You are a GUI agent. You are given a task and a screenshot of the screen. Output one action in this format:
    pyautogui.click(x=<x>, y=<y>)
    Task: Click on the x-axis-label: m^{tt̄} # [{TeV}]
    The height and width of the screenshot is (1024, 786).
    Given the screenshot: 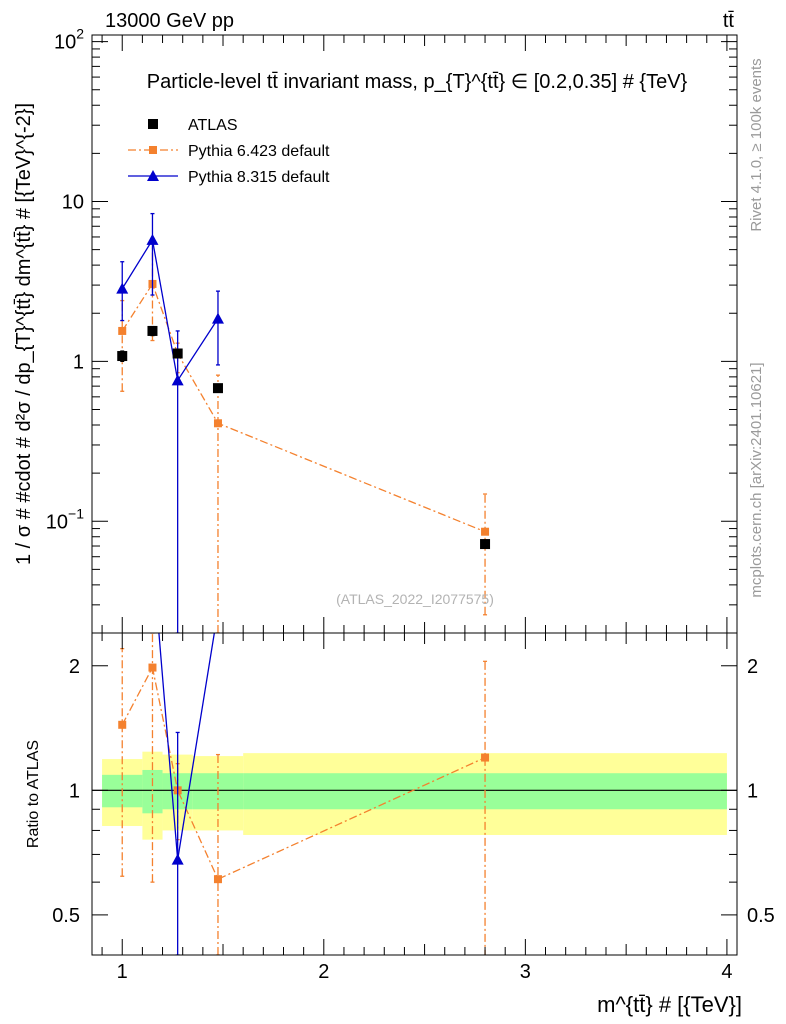 What is the action you would take?
    pyautogui.click(x=669, y=1004)
    